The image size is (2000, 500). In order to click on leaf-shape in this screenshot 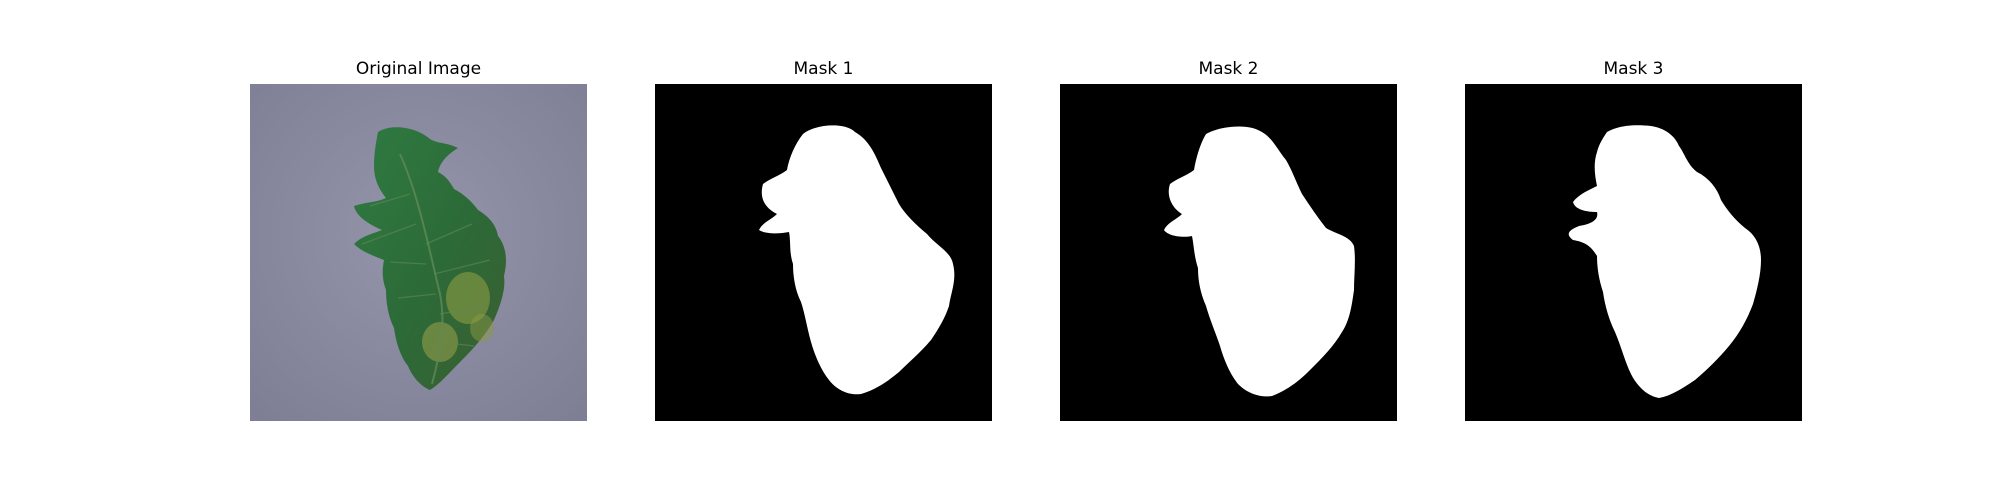, I will do `click(430, 259)`.